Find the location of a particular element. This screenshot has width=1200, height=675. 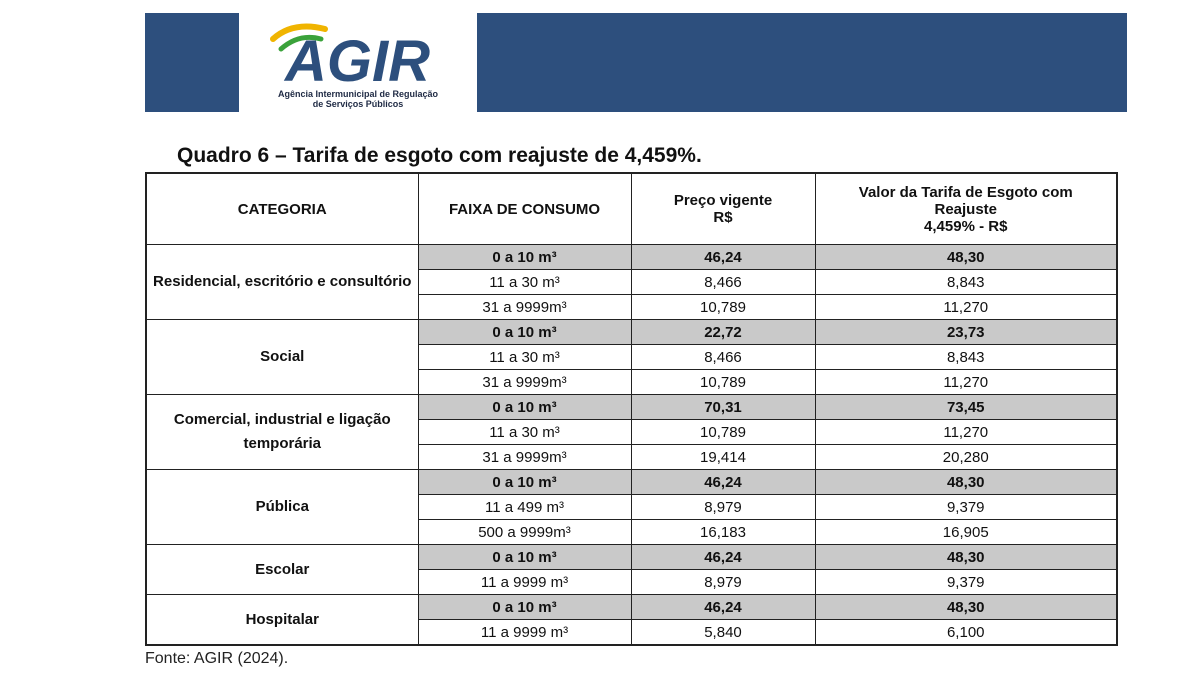

category-cell: Pública is located at coordinates (282, 507).